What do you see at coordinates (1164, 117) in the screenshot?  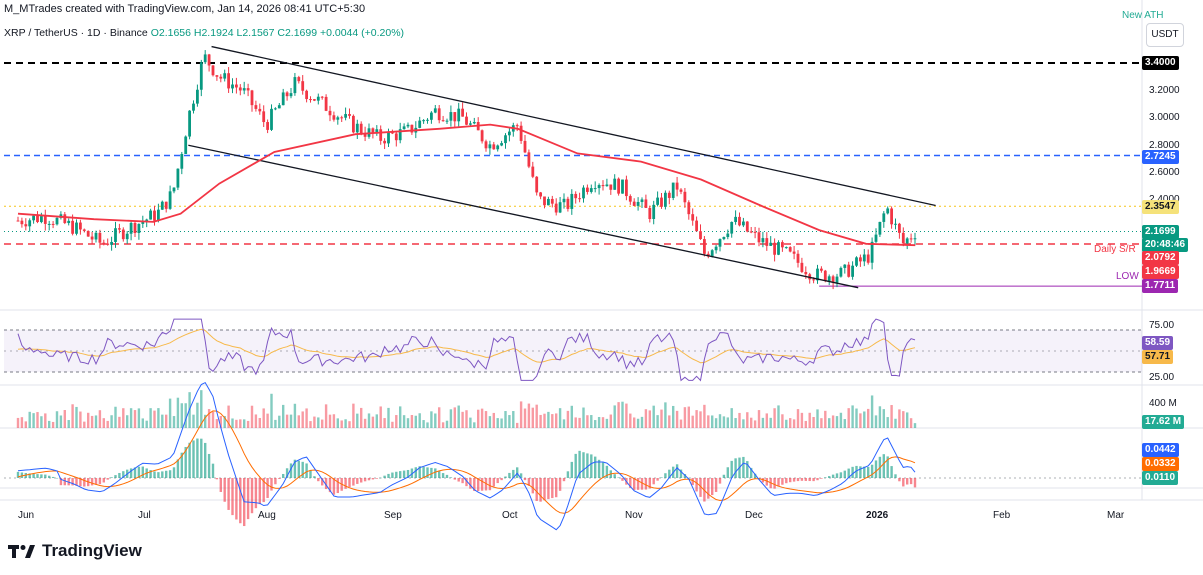 I see `price-tick: 3.0000` at bounding box center [1164, 117].